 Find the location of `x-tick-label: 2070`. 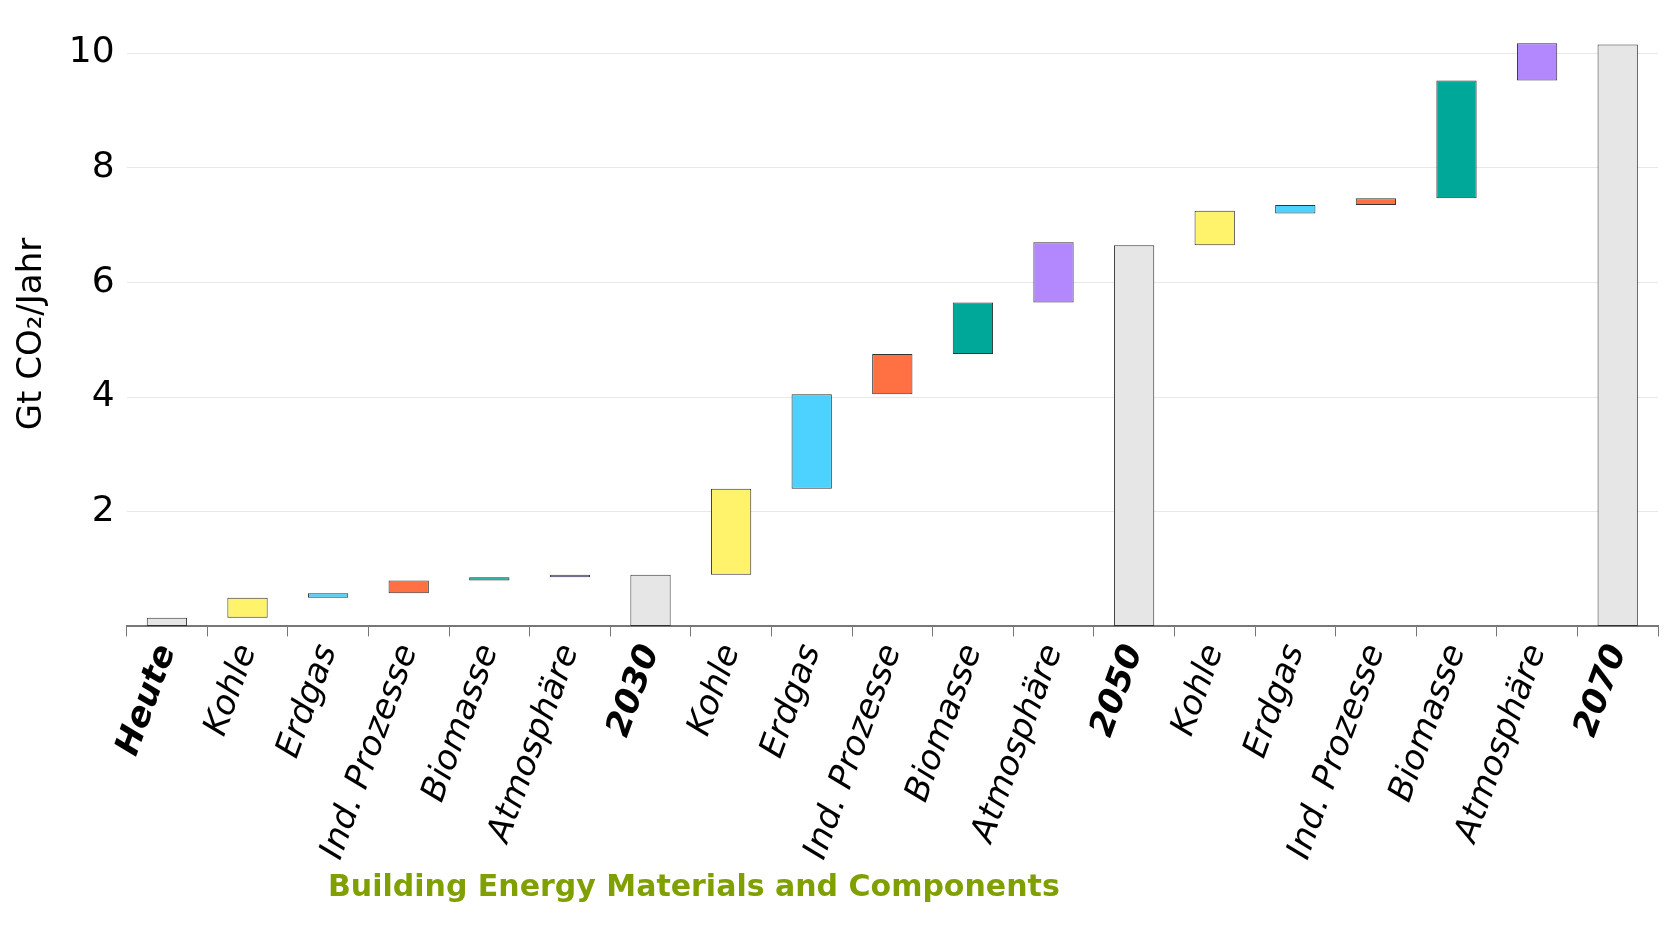

x-tick-label: 2070 is located at coordinates (1598, 690).